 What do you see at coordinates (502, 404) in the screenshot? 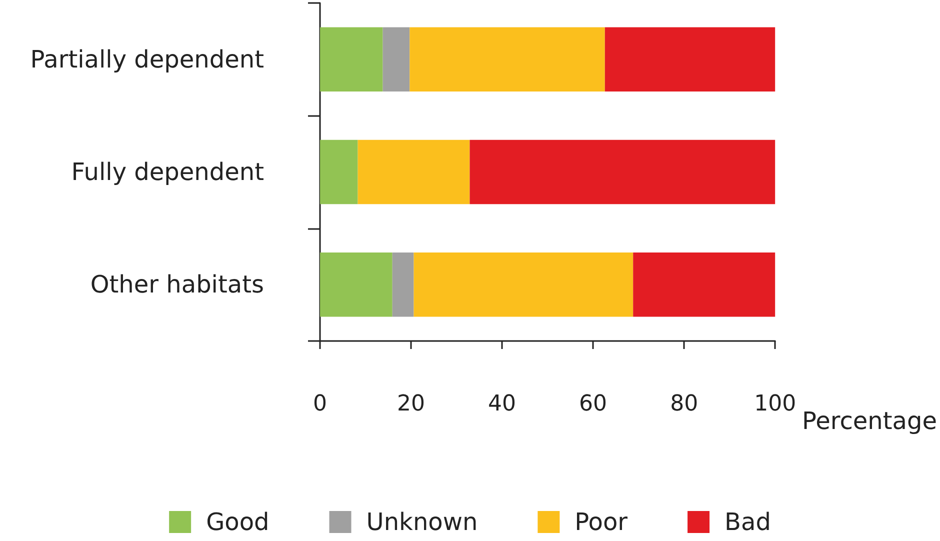
I see `x-tick-label: 40` at bounding box center [502, 404].